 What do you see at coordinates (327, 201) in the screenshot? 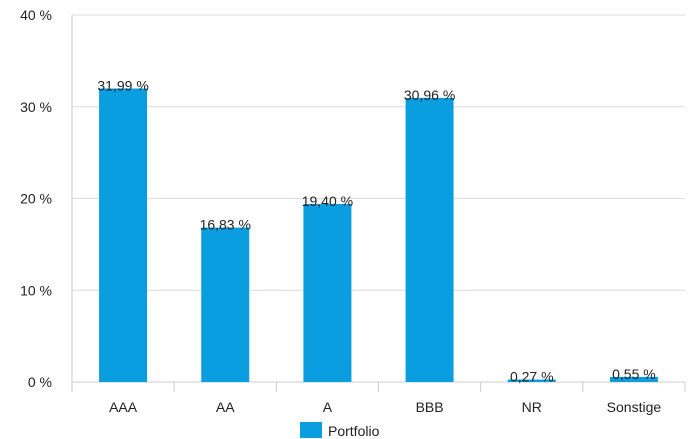
I see `value-label: 19,40 %` at bounding box center [327, 201].